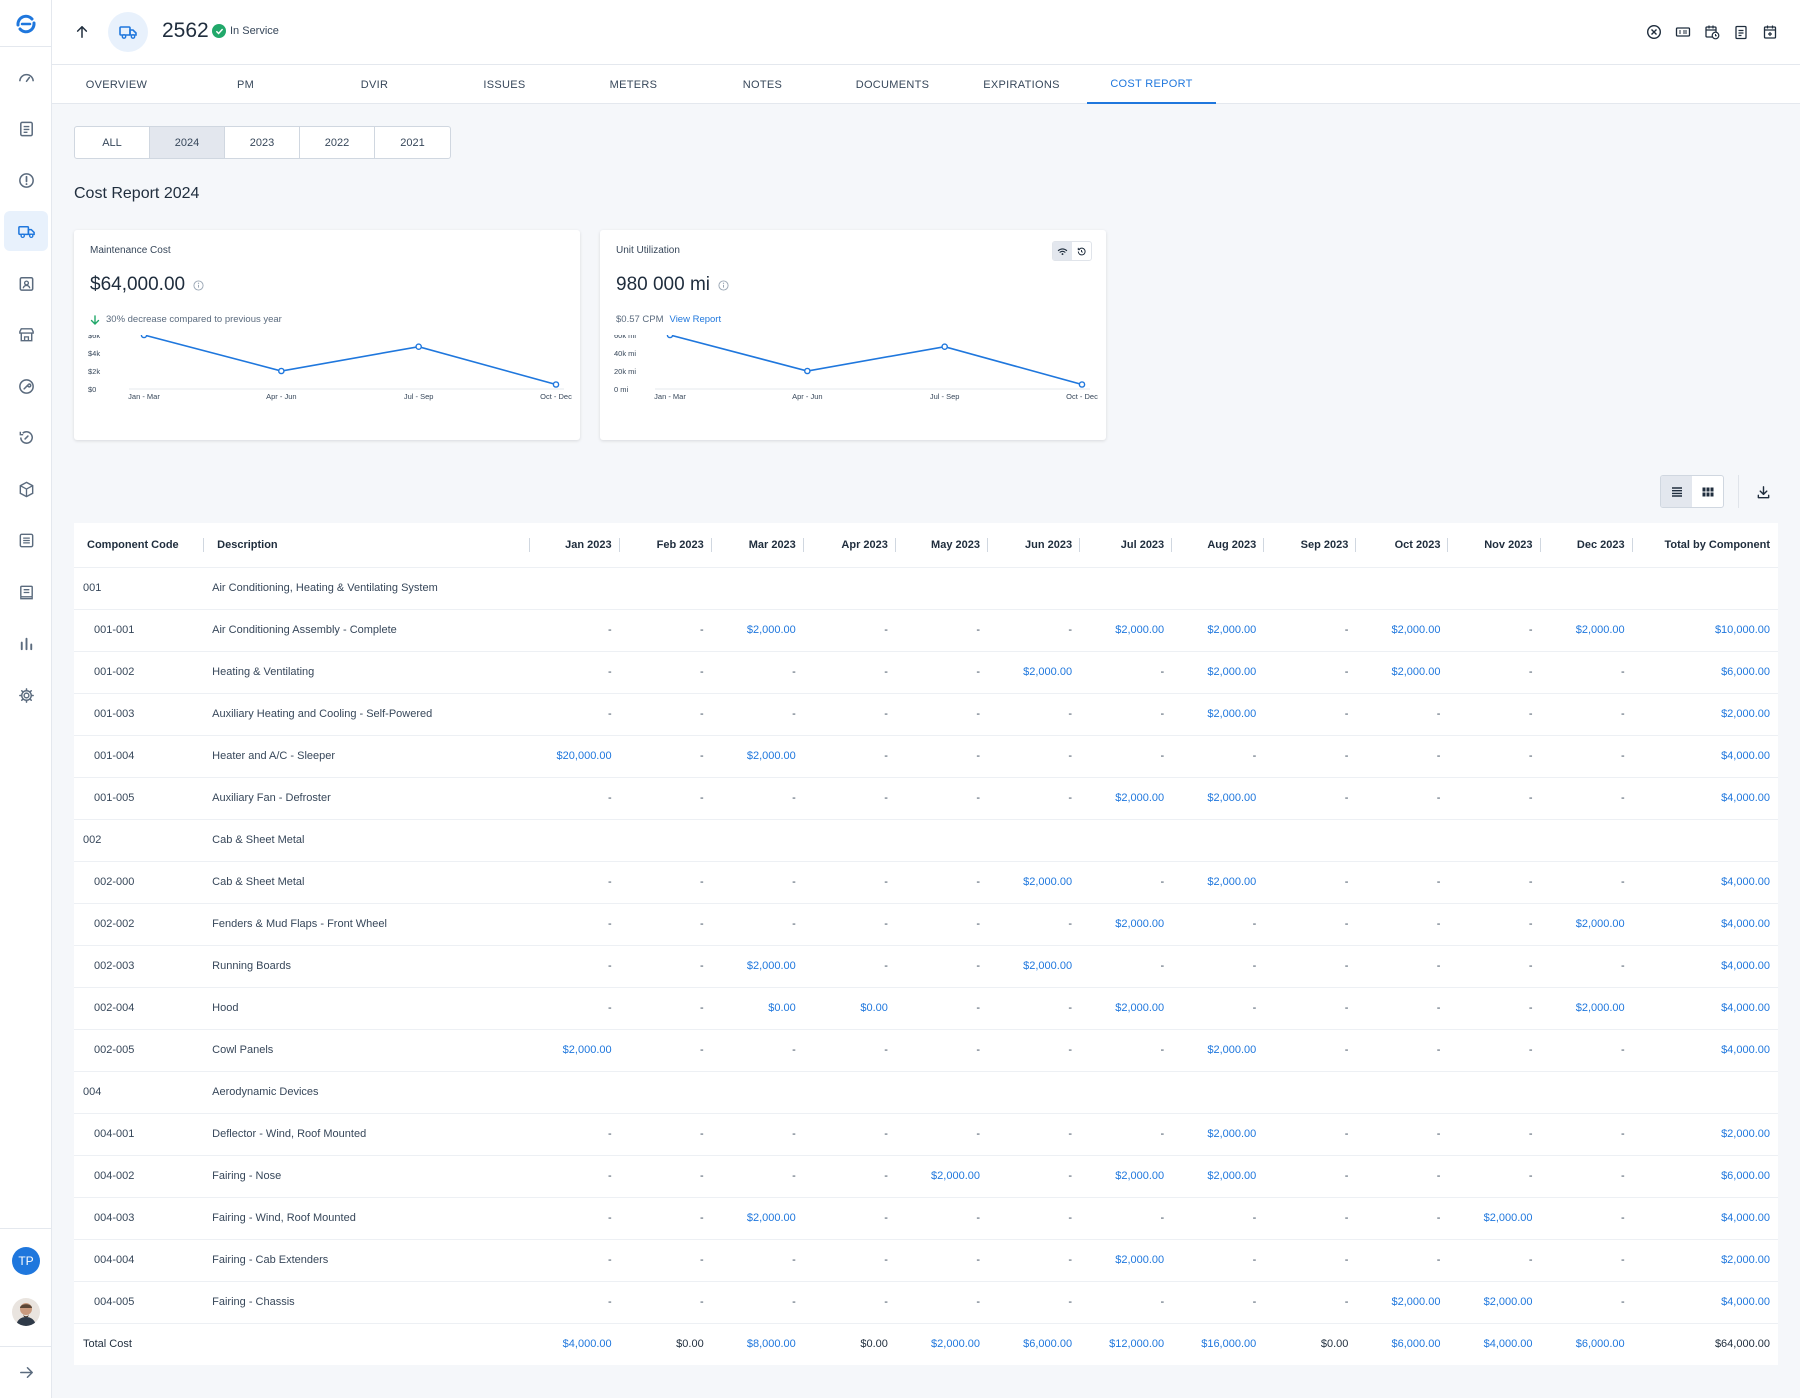 Image resolution: width=1800 pixels, height=1398 pixels. What do you see at coordinates (942, 545) in the screenshot?
I see `column-header: May 2023` at bounding box center [942, 545].